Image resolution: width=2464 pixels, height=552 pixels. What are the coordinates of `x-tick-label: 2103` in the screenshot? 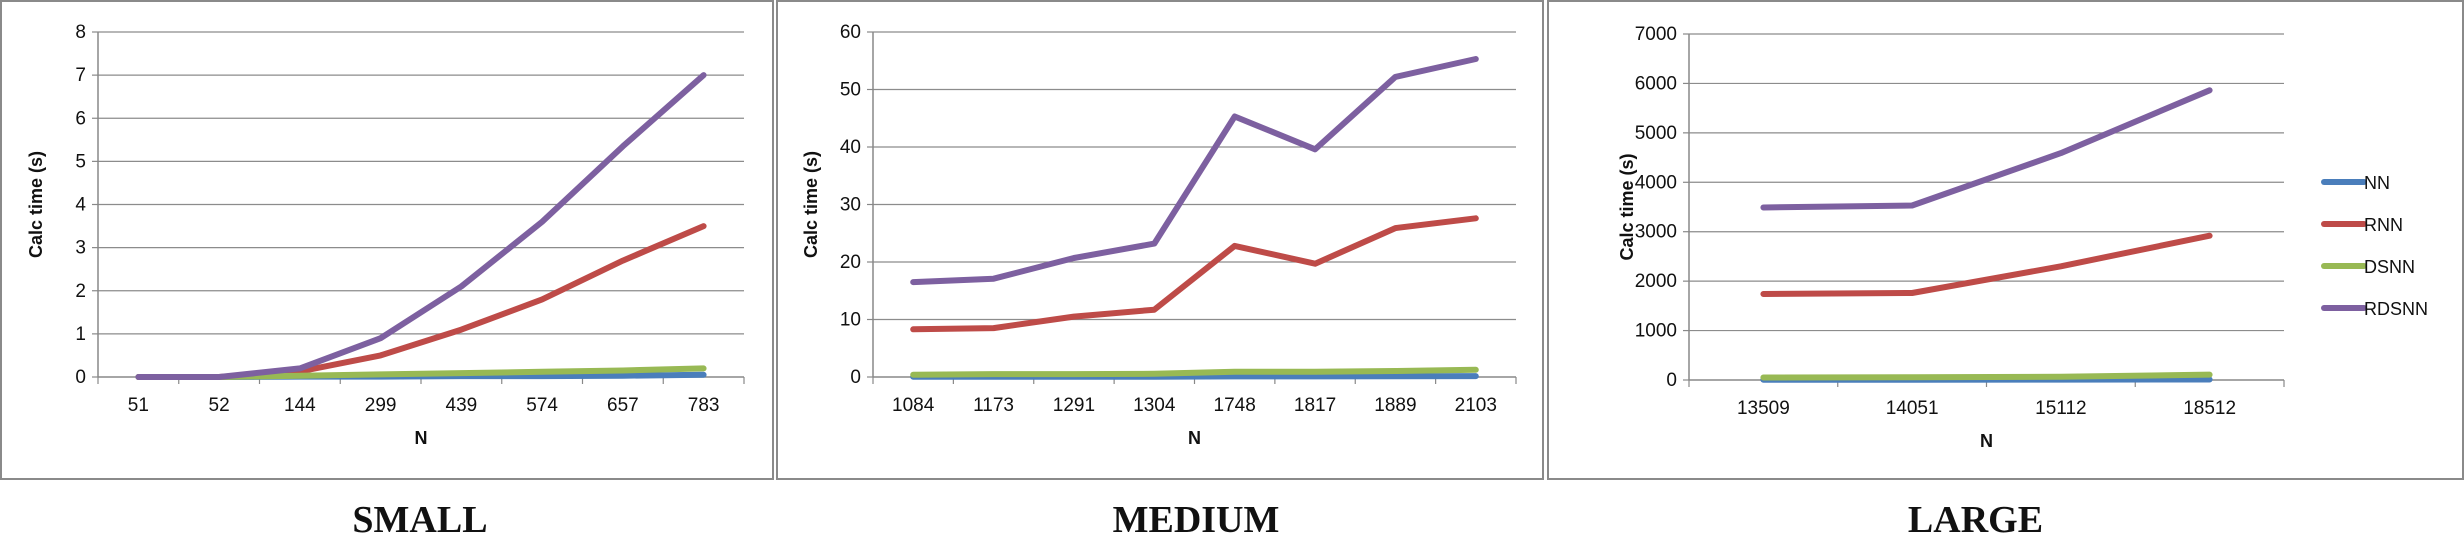 It's located at (1476, 405).